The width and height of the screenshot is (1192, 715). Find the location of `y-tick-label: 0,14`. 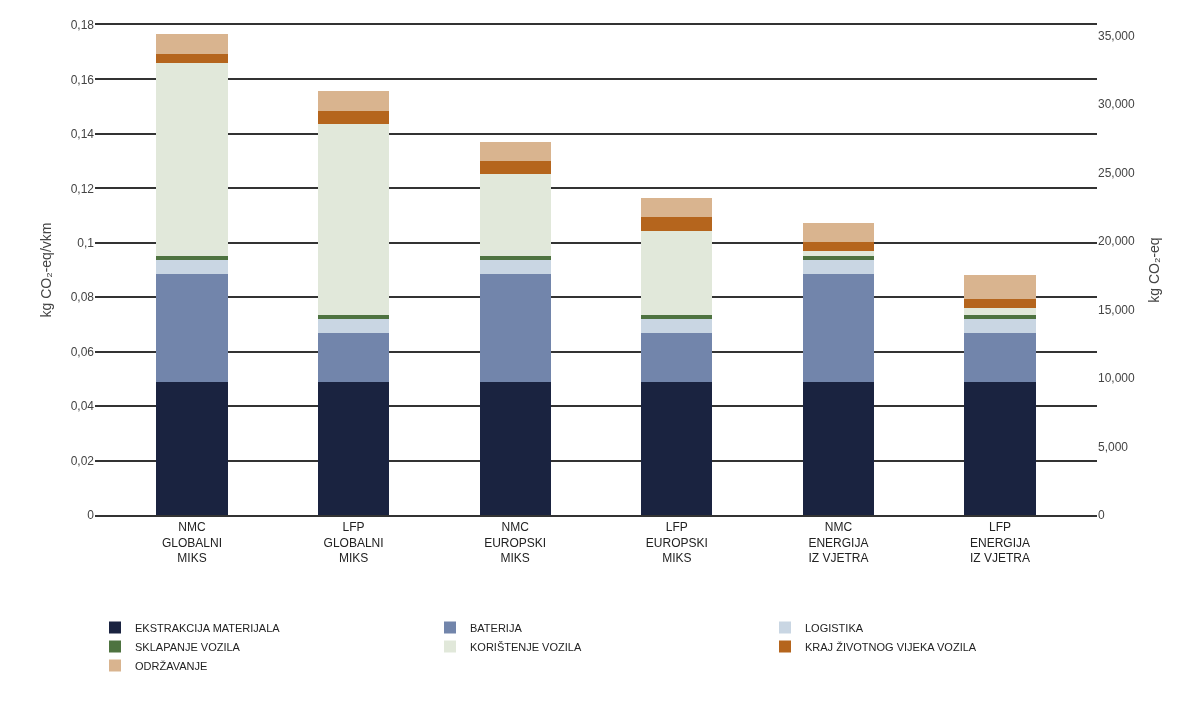

y-tick-label: 0,14 is located at coordinates (82, 134).